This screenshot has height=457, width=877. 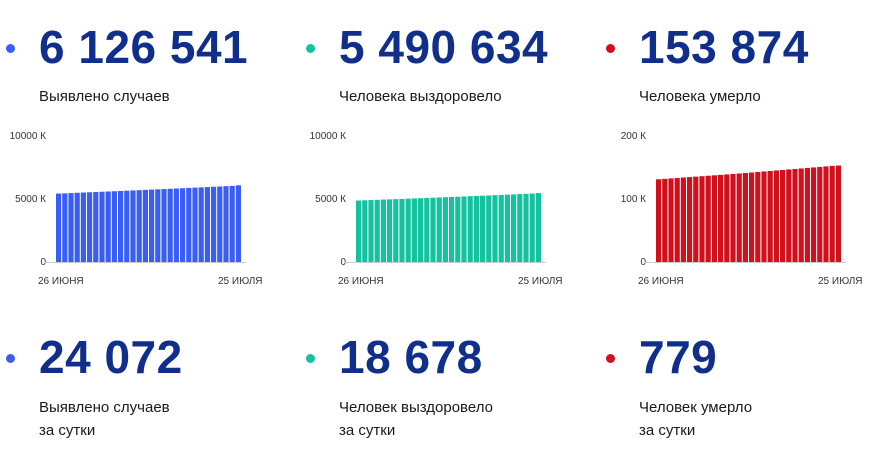 What do you see at coordinates (10, 48) in the screenshot?
I see `cases-dot-icon` at bounding box center [10, 48].